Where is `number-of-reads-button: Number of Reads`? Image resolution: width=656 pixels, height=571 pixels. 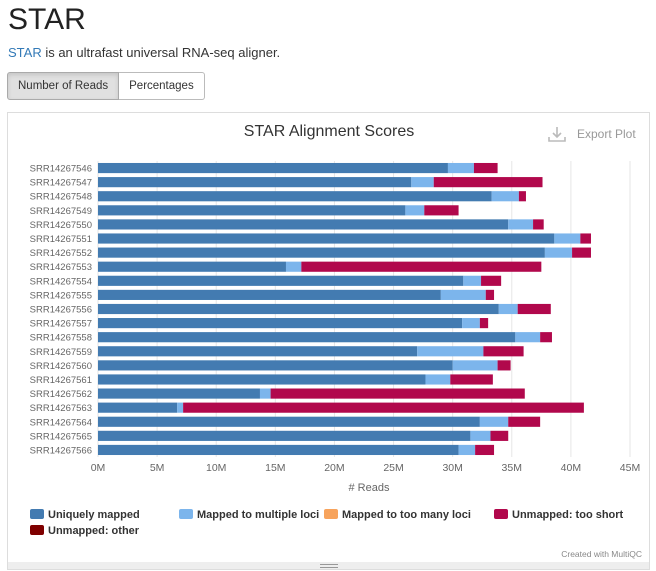
number-of-reads-button: Number of Reads is located at coordinates (63, 86).